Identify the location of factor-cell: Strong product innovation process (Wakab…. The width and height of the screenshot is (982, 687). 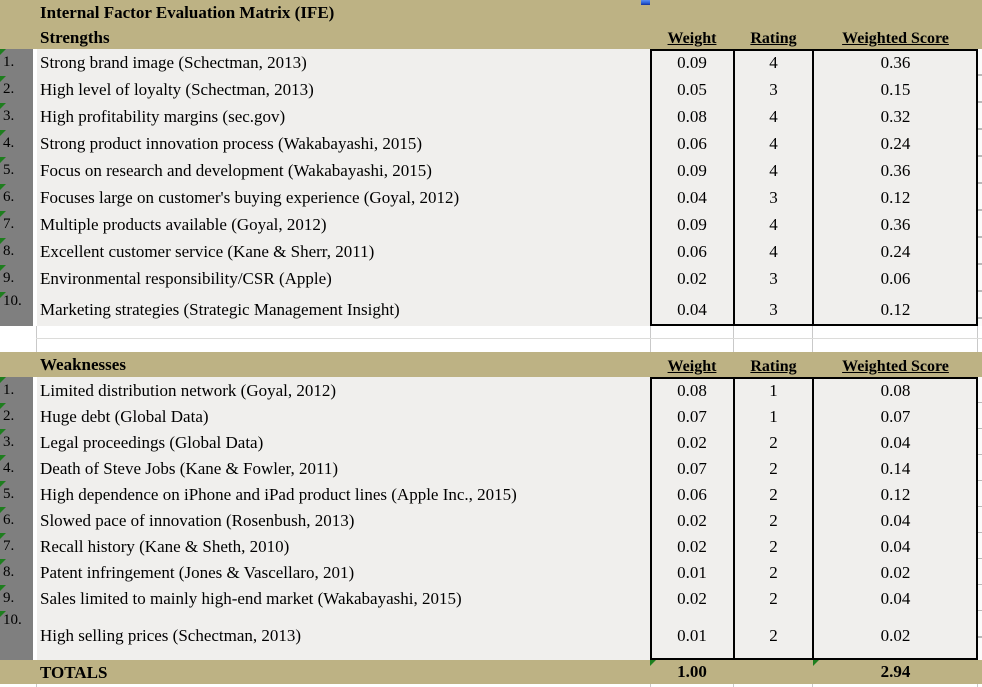
(343, 143).